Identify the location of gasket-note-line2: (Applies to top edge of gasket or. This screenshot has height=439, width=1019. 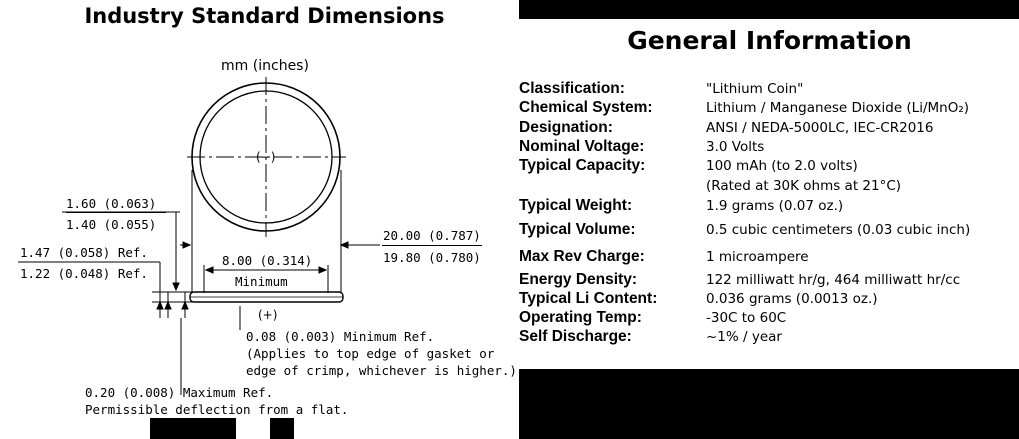
(370, 353).